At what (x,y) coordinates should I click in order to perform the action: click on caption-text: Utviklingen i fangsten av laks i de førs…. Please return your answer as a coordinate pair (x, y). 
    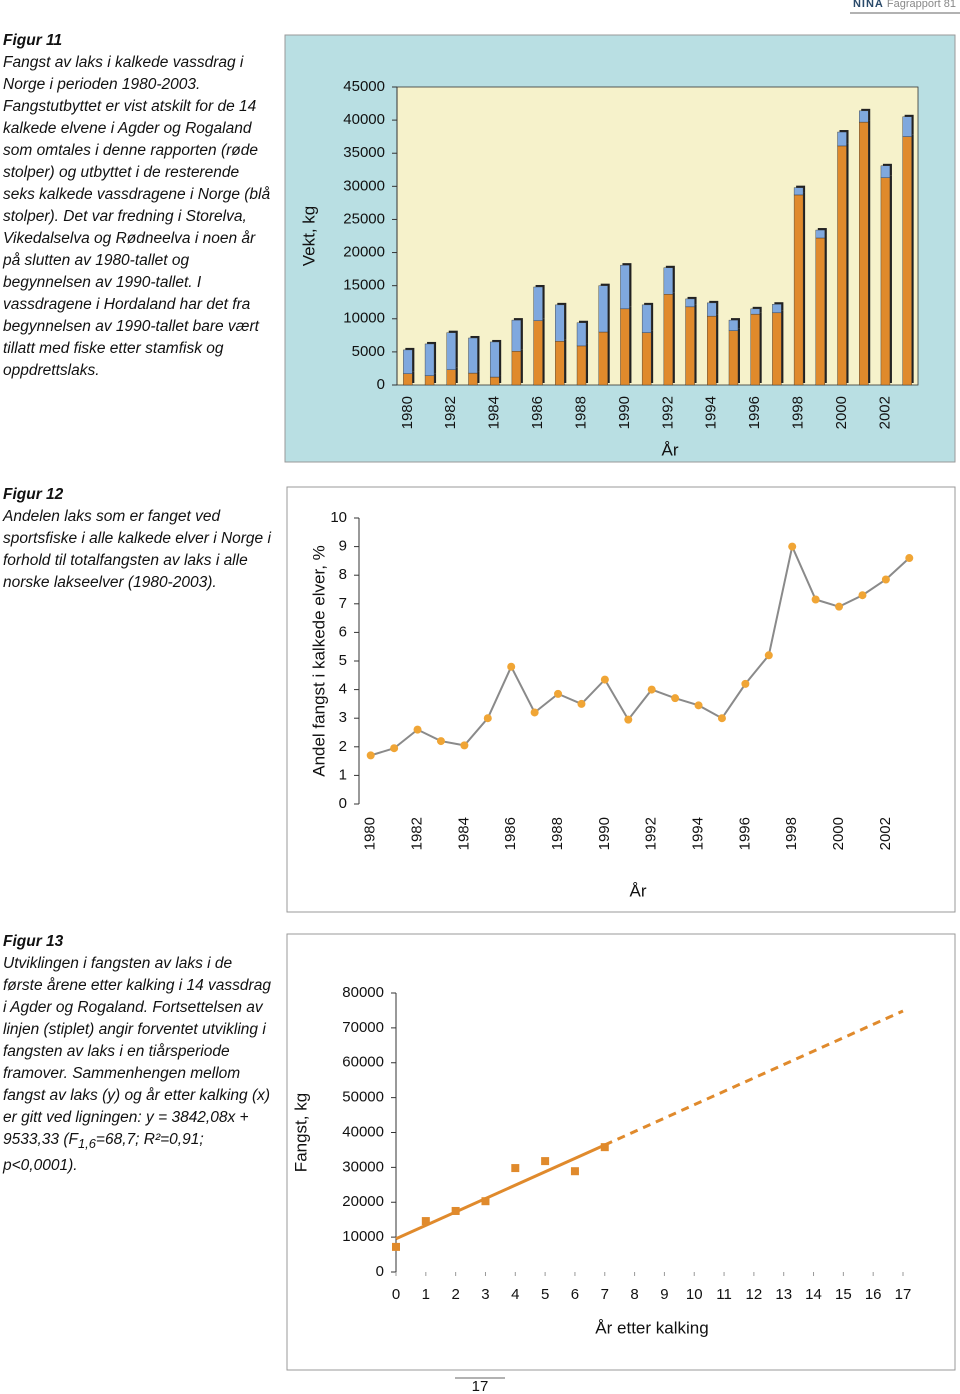
    Looking at the image, I should click on (137, 1065).